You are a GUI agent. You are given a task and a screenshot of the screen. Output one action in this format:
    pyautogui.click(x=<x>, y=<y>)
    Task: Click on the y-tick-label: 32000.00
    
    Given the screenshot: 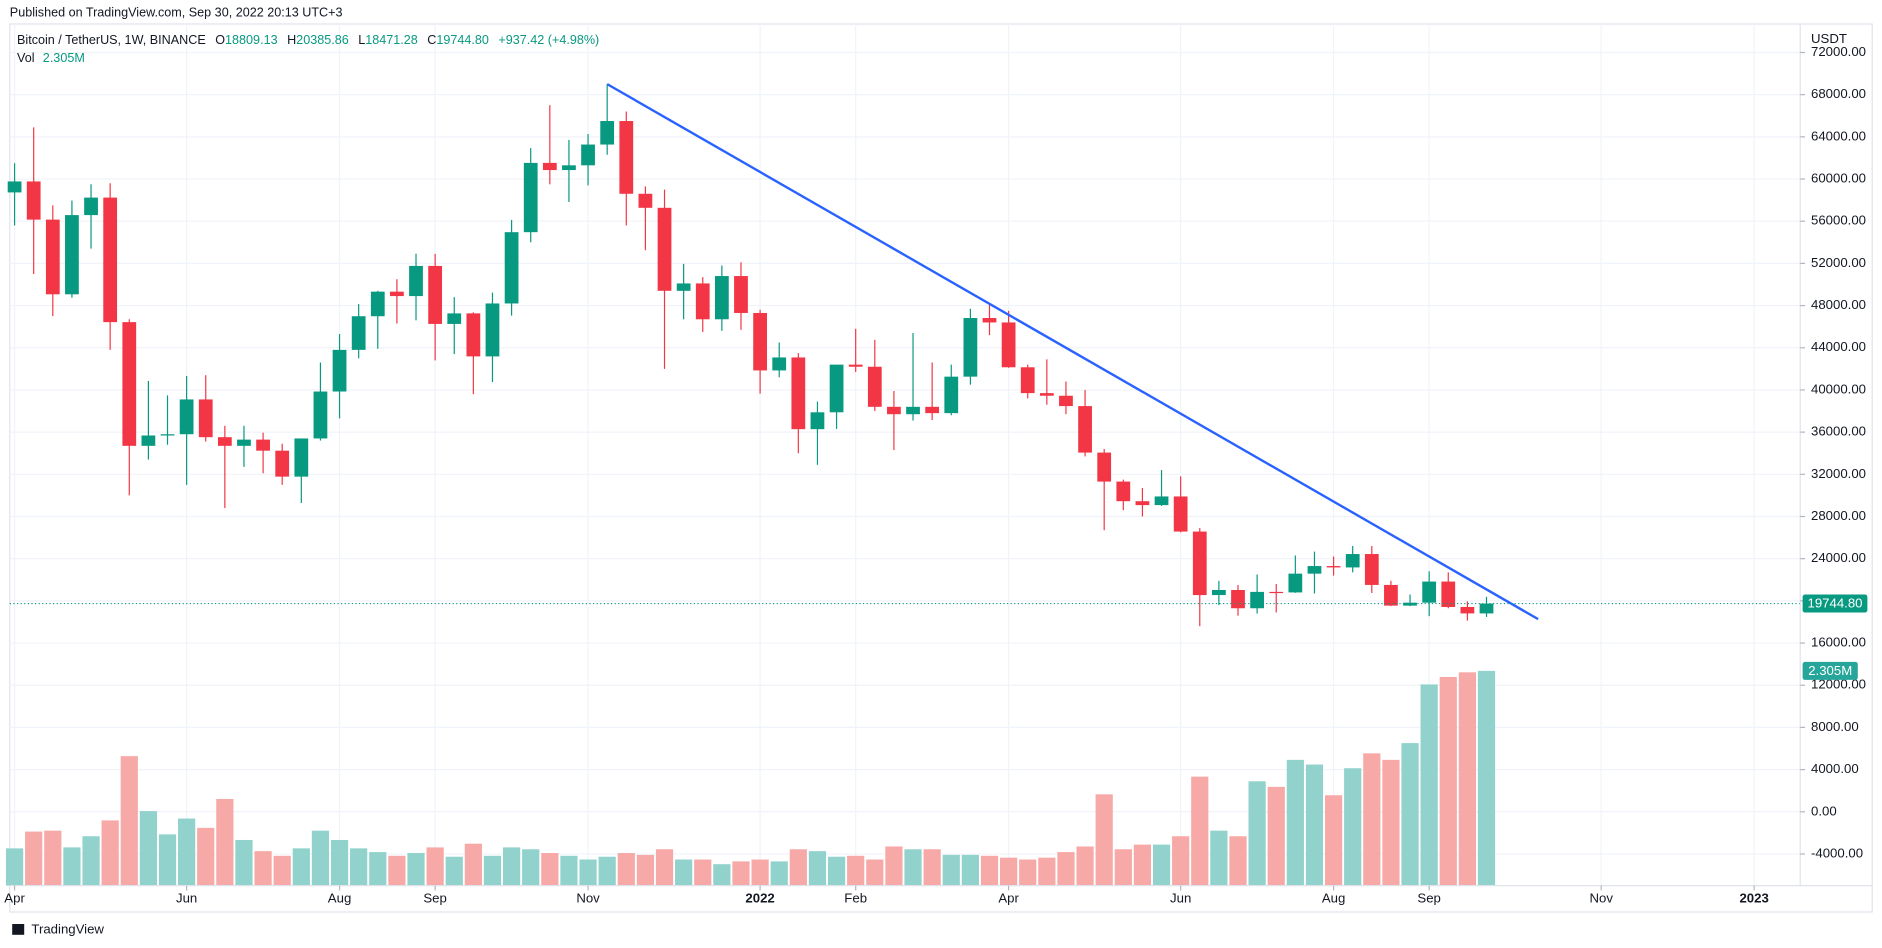 What is the action you would take?
    pyautogui.click(x=1838, y=473)
    